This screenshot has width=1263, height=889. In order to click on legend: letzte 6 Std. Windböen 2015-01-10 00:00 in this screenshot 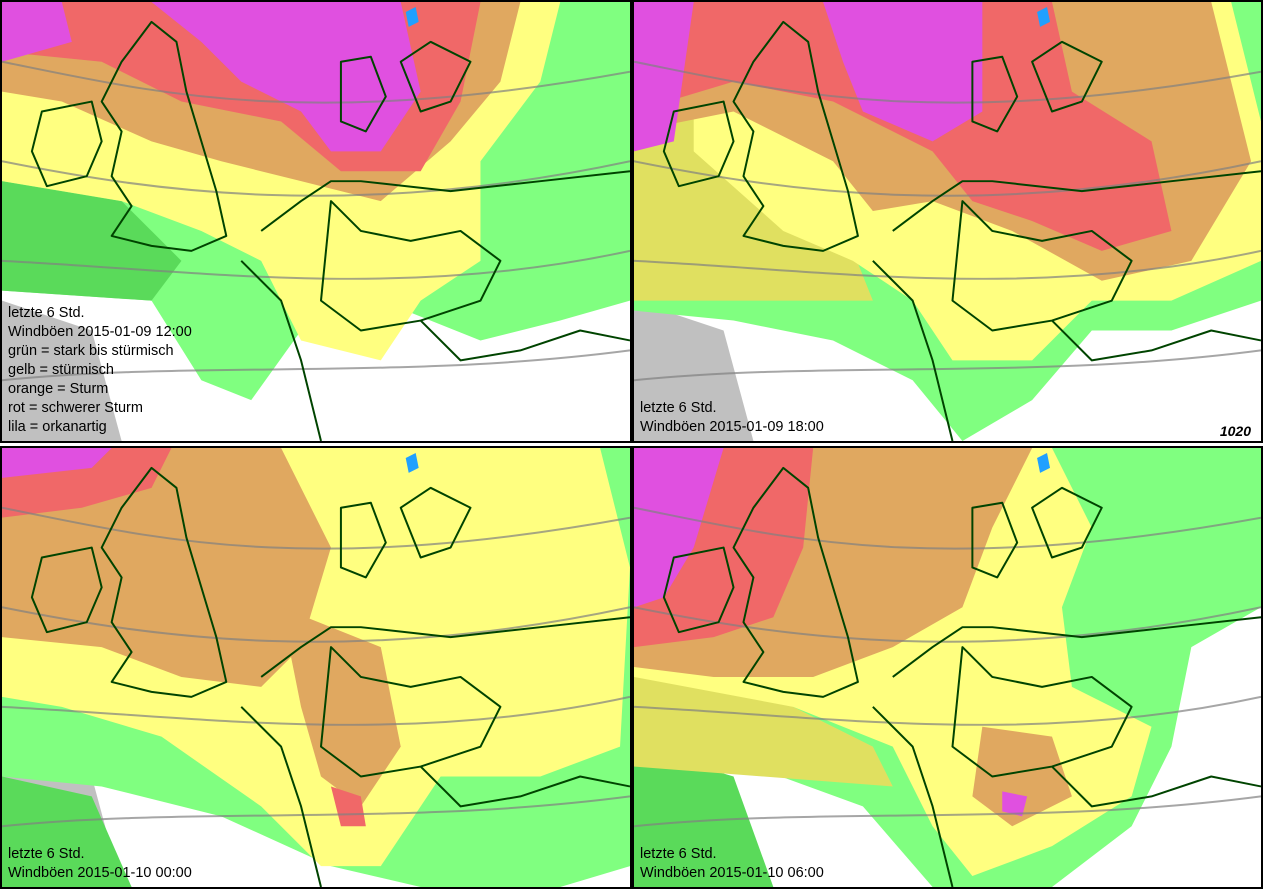, I will do `click(100, 864)`.